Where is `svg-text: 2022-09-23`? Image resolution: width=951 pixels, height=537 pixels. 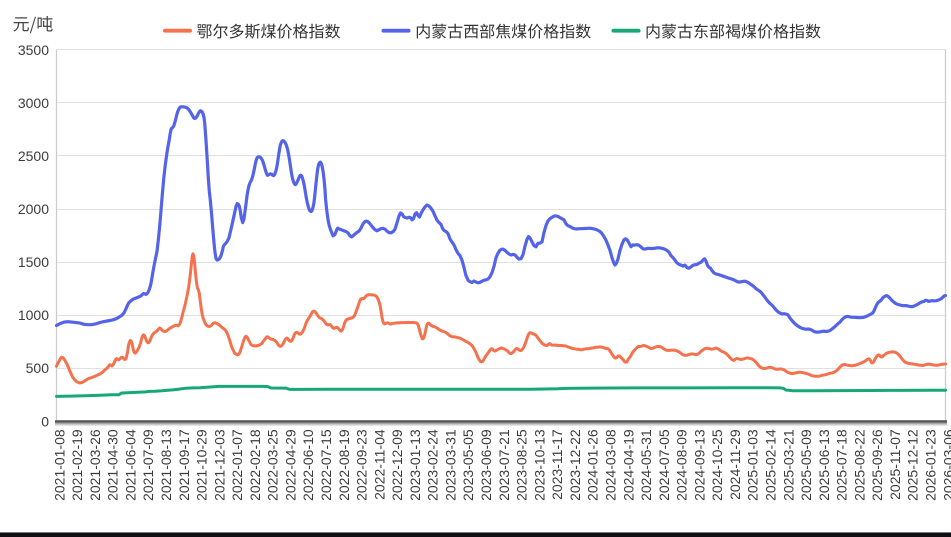 svg-text: 2022-09-23 is located at coordinates (362, 465).